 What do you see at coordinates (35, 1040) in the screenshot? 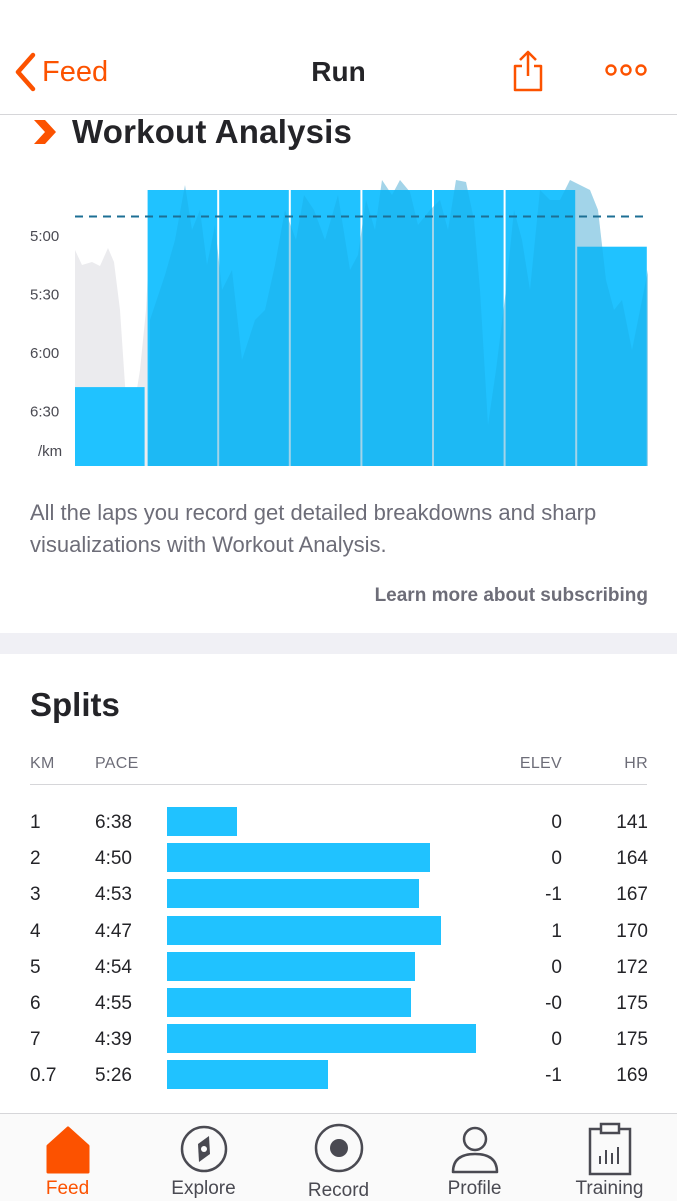
I see `split-km: 7` at bounding box center [35, 1040].